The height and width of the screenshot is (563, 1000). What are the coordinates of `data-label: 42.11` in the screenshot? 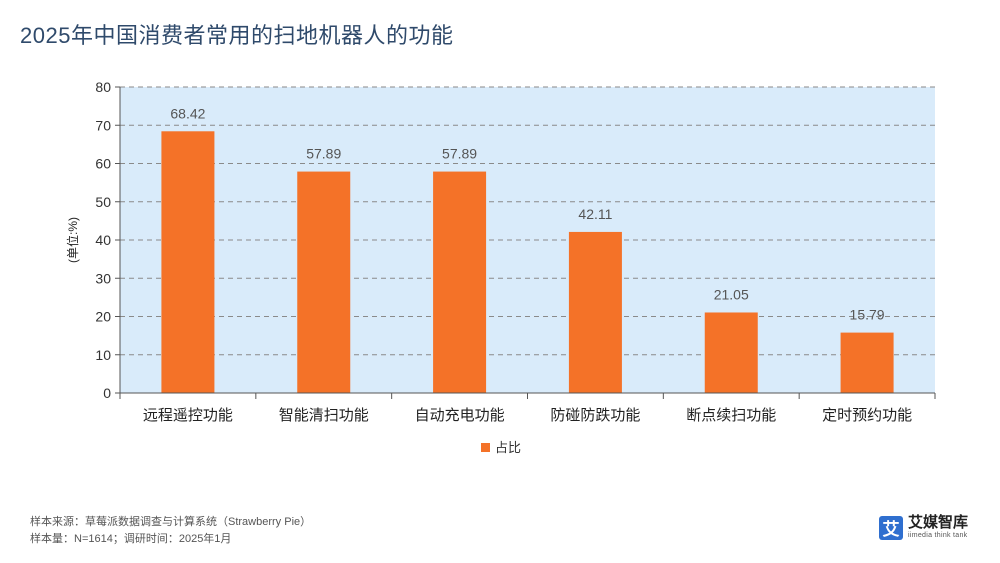 It's located at (595, 214).